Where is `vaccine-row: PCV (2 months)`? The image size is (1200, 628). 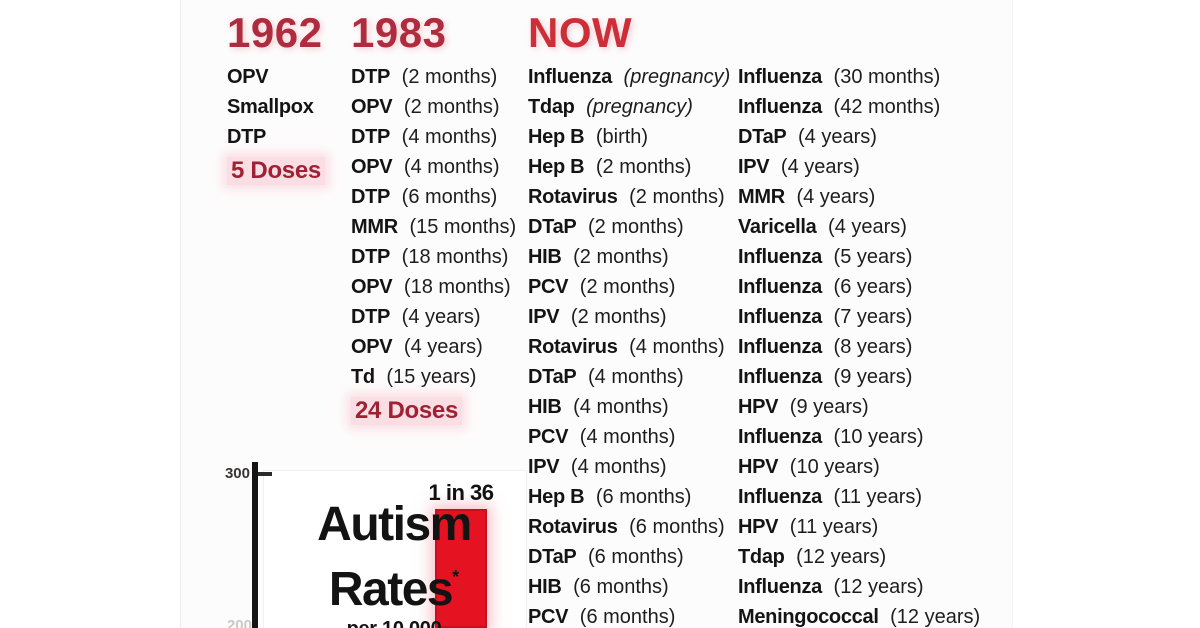
vaccine-row: PCV (2 months) is located at coordinates (629, 287).